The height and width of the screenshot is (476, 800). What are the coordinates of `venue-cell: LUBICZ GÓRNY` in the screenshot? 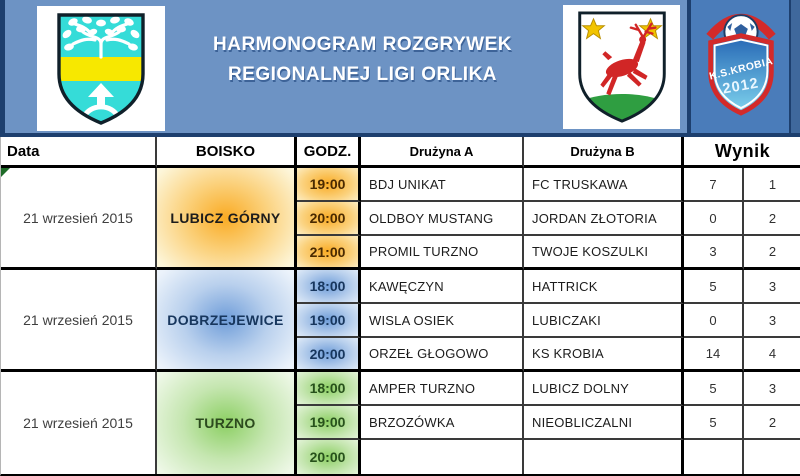 It's located at (227, 219).